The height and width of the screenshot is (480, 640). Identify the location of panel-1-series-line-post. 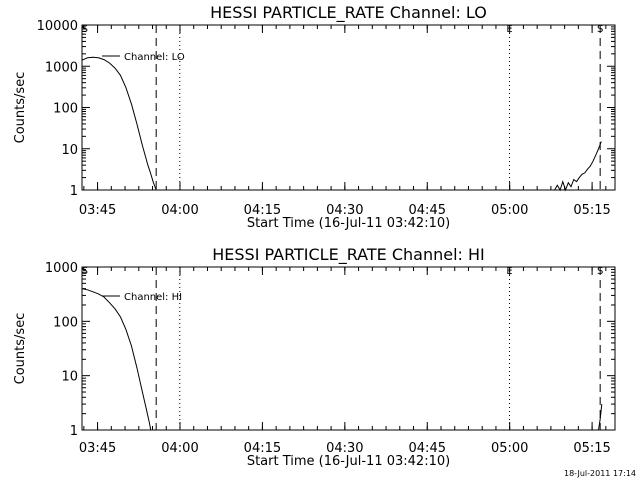
(578, 166).